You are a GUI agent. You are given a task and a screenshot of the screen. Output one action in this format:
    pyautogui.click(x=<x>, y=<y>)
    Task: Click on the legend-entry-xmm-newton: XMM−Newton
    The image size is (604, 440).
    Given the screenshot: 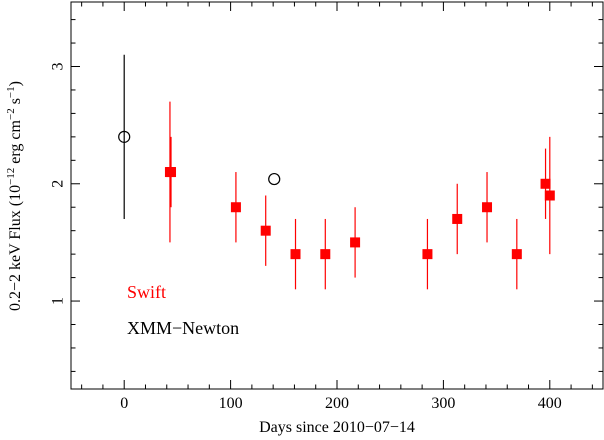 What is the action you would take?
    pyautogui.click(x=183, y=328)
    